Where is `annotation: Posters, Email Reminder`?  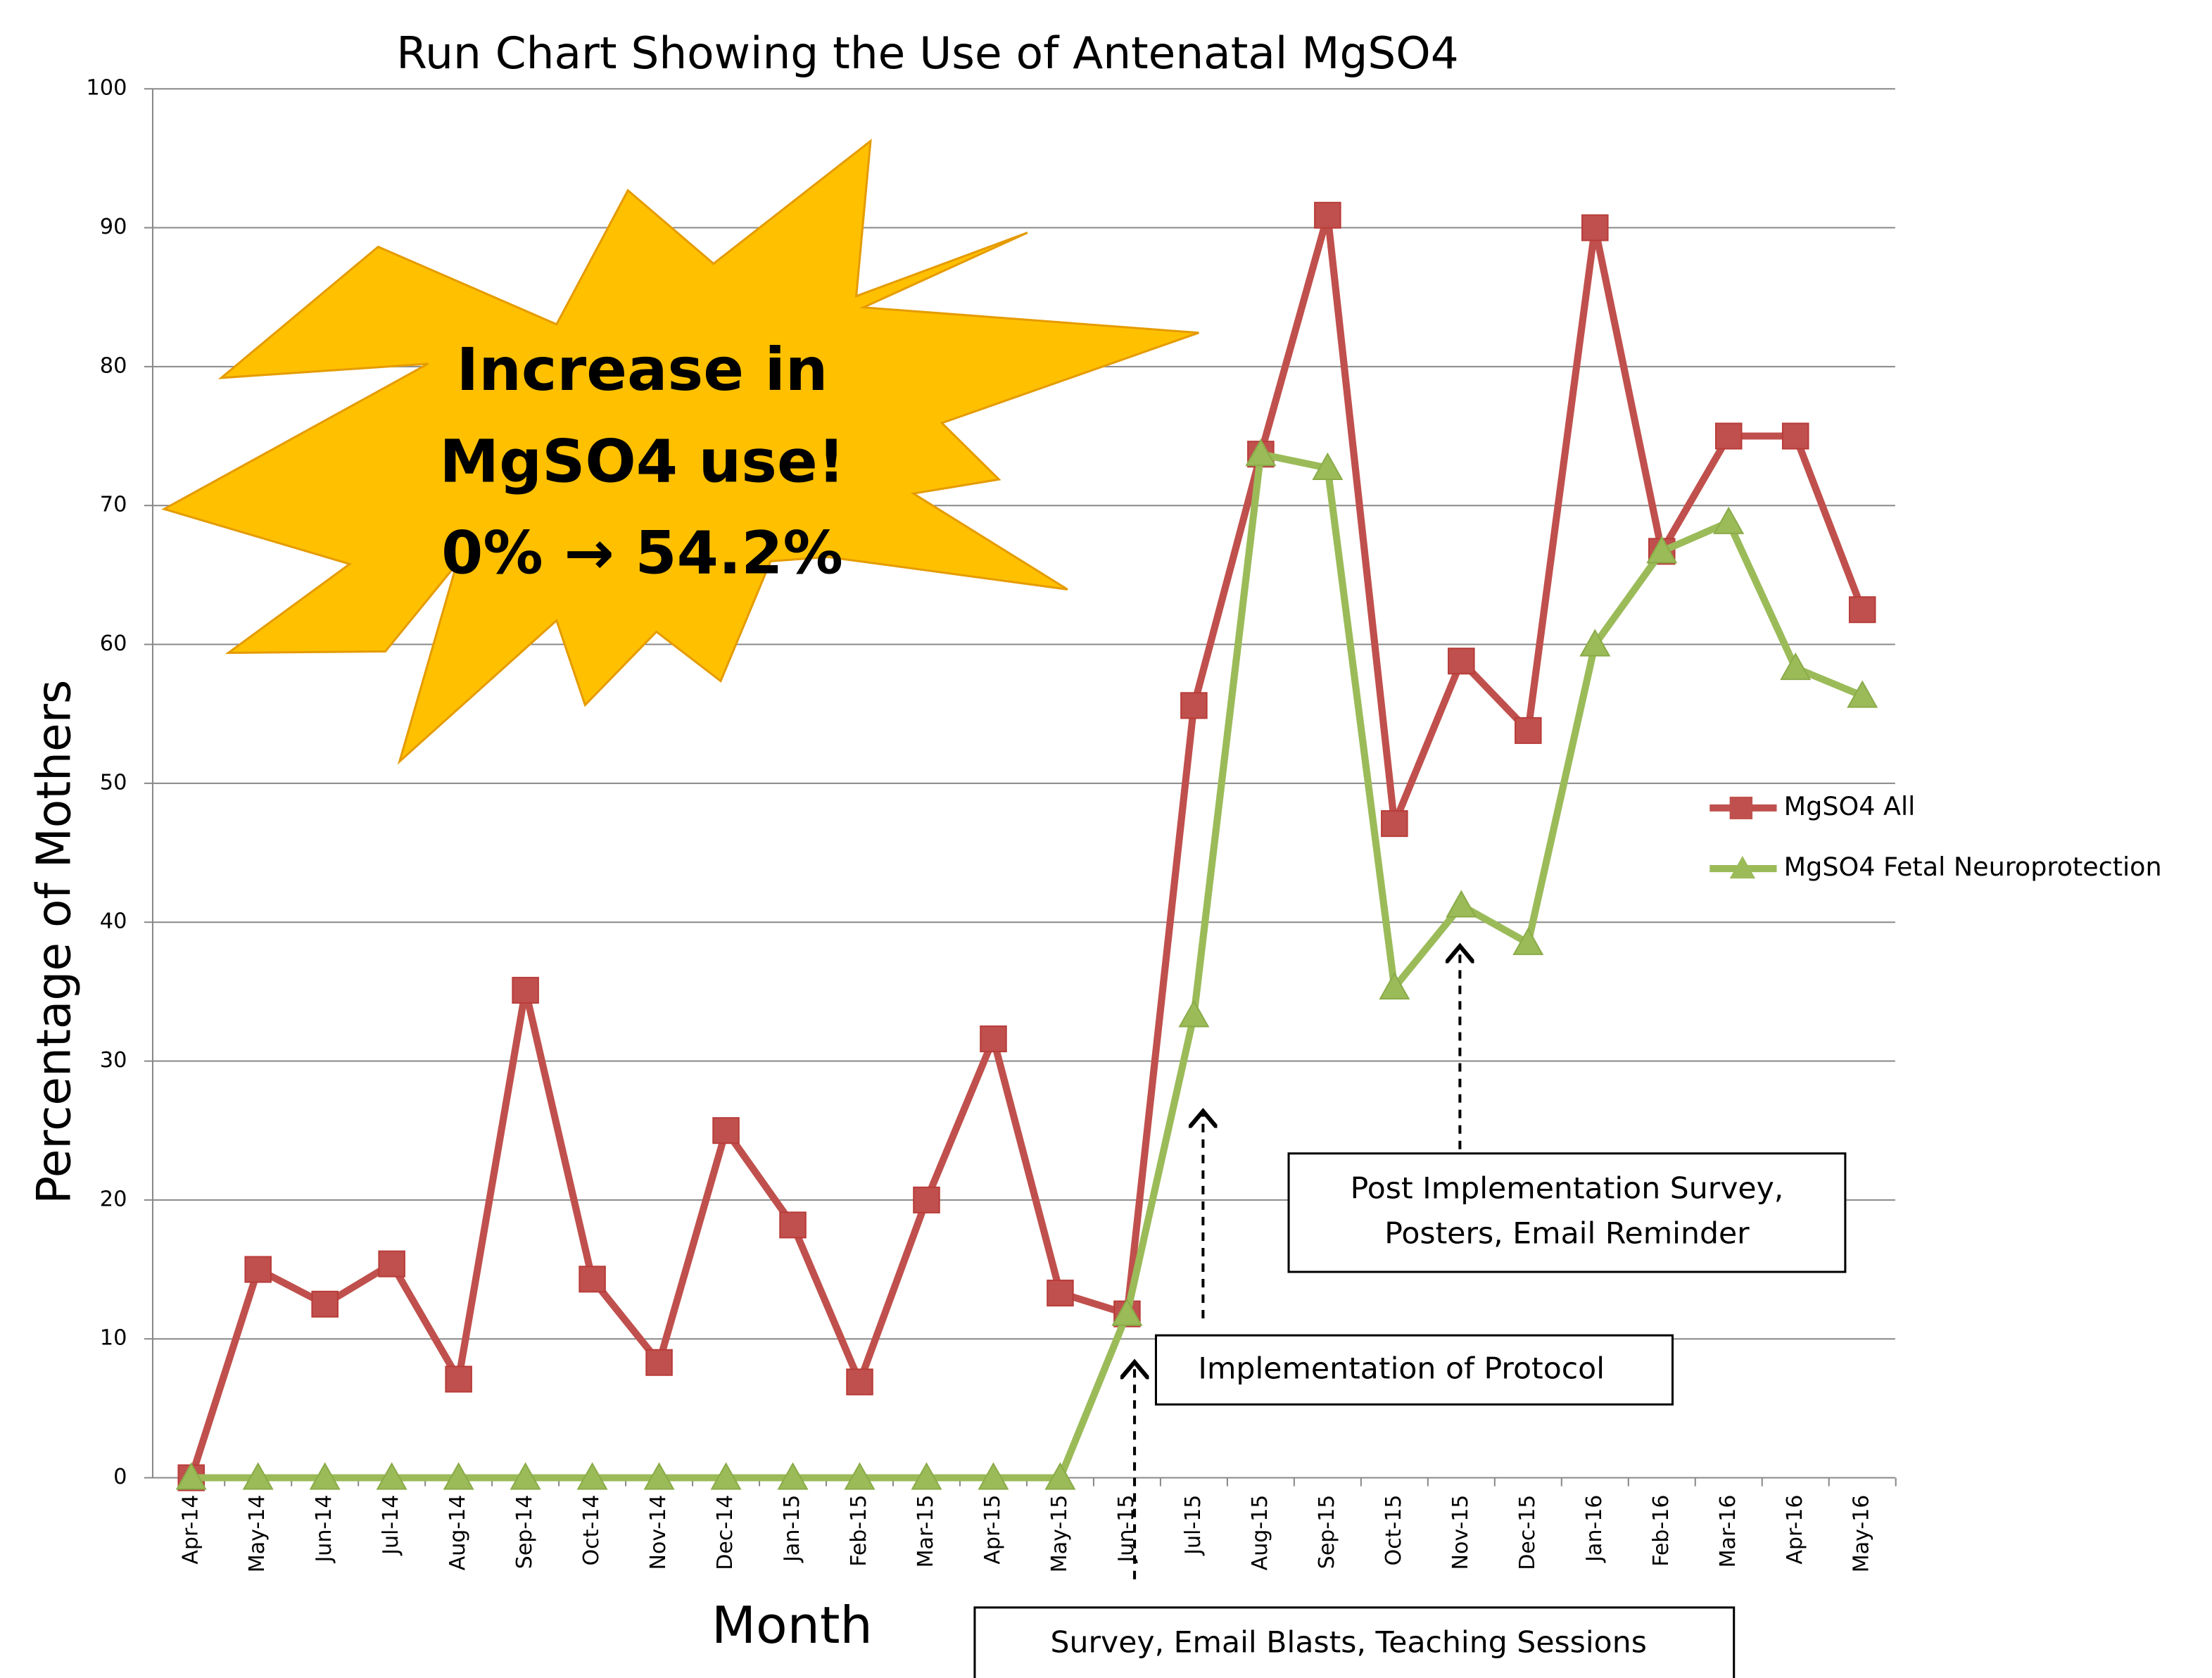
annotation: Posters, Email Reminder is located at coordinates (1567, 1233).